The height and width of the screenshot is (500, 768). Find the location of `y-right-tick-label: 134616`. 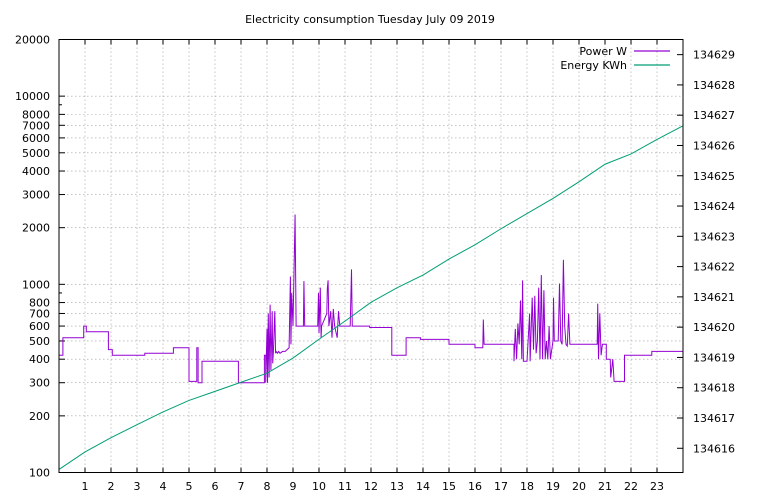

y-right-tick-label: 134616 is located at coordinates (714, 448).